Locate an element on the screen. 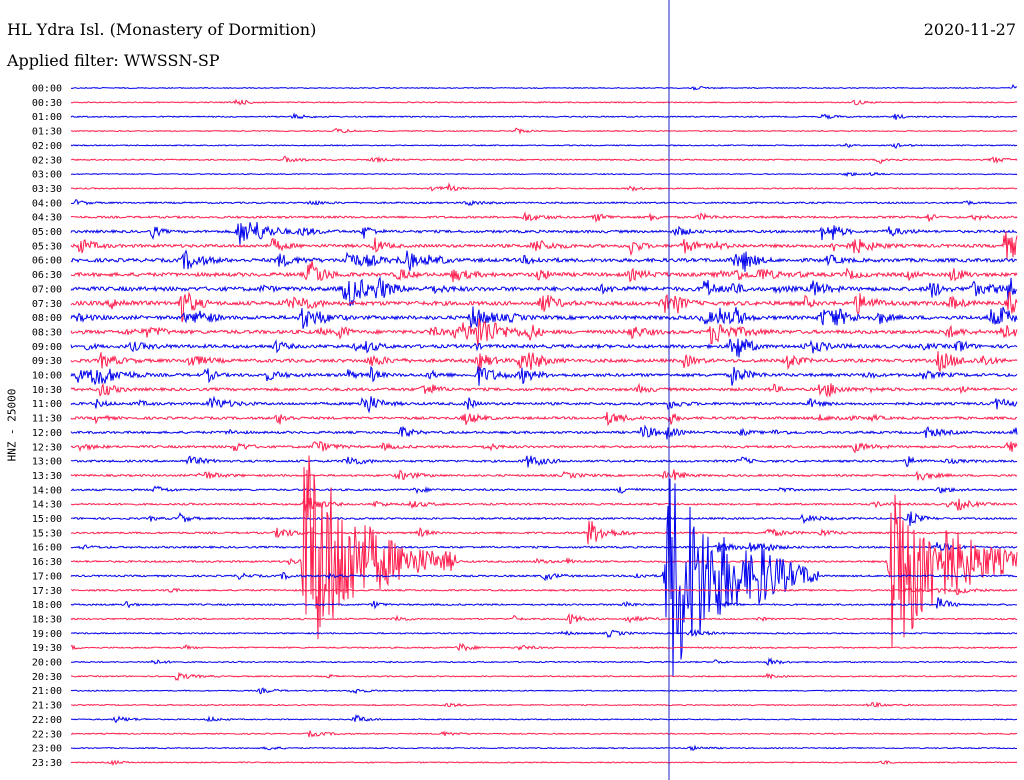 This screenshot has width=1024, height=780. date-label: 2020-11-27 is located at coordinates (969, 29).